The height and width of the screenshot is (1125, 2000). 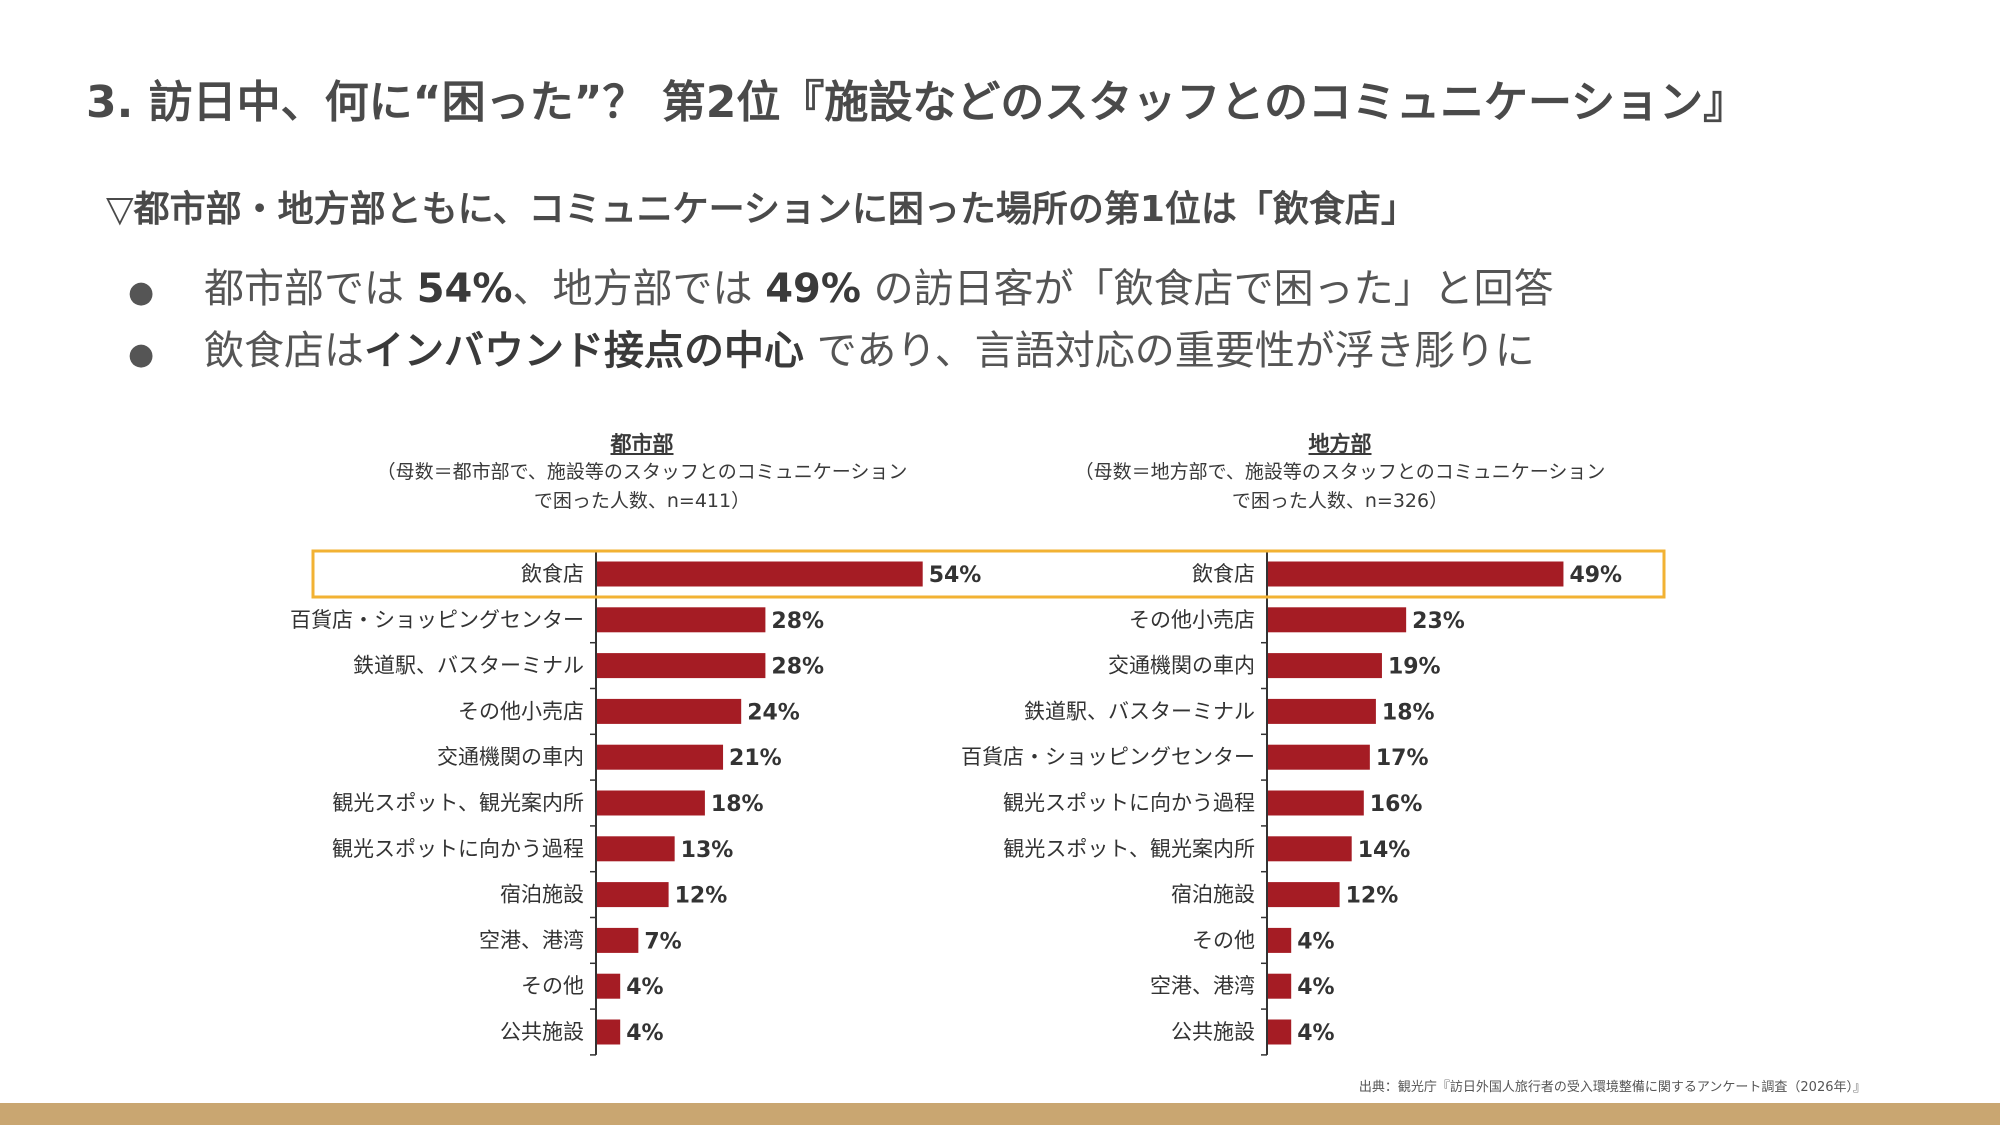 I want to click on urban-value-label-9: 7%, so click(x=662, y=941).